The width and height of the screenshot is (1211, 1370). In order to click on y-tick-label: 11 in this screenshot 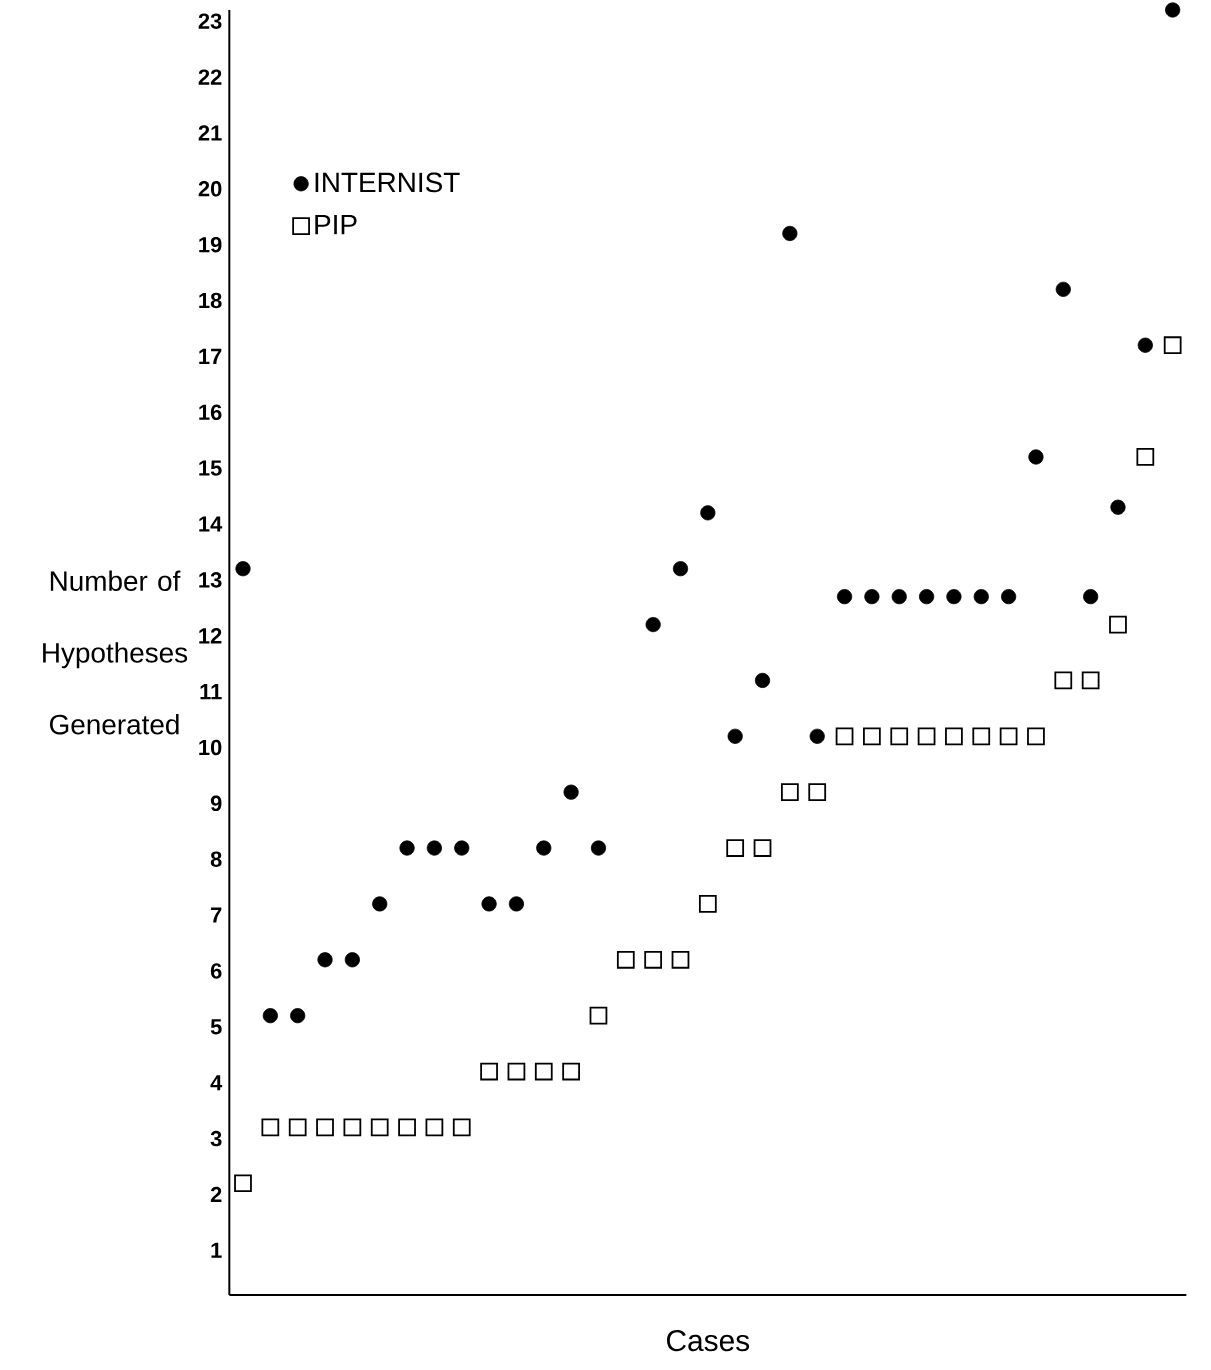, I will do `click(211, 692)`.